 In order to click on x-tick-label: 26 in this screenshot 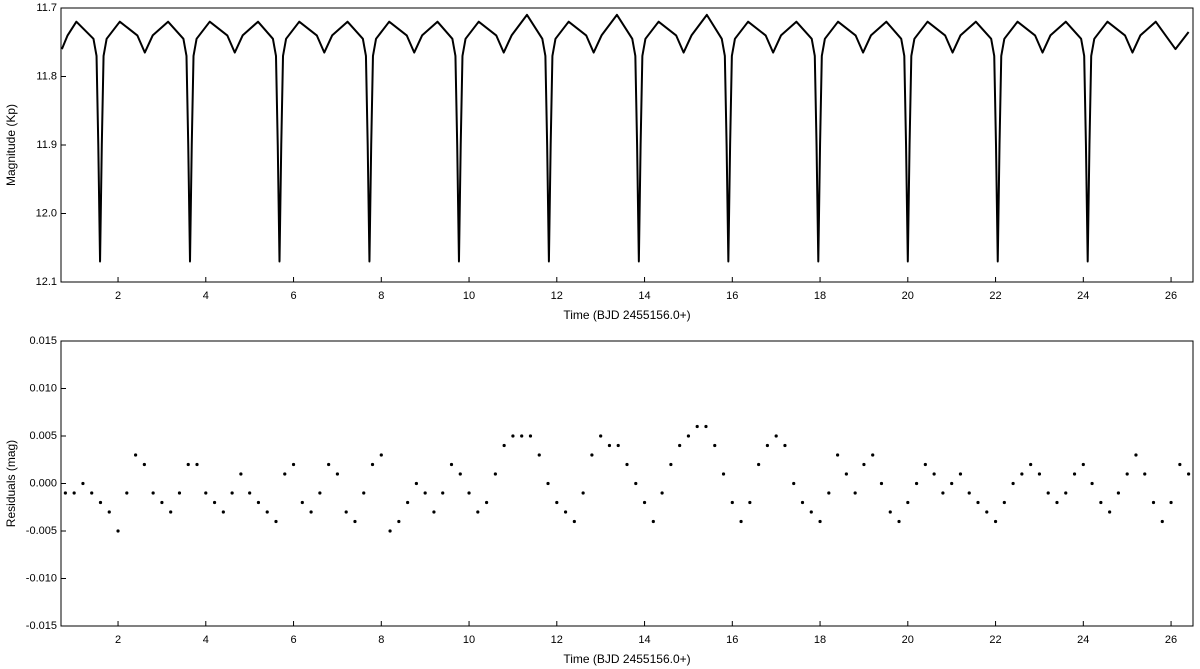, I will do `click(1171, 296)`.